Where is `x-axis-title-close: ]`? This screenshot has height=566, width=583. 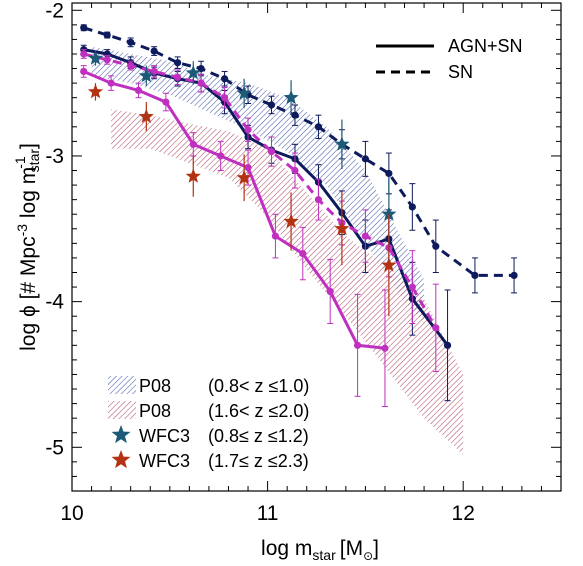 x-axis-title-close: ] is located at coordinates (376, 548).